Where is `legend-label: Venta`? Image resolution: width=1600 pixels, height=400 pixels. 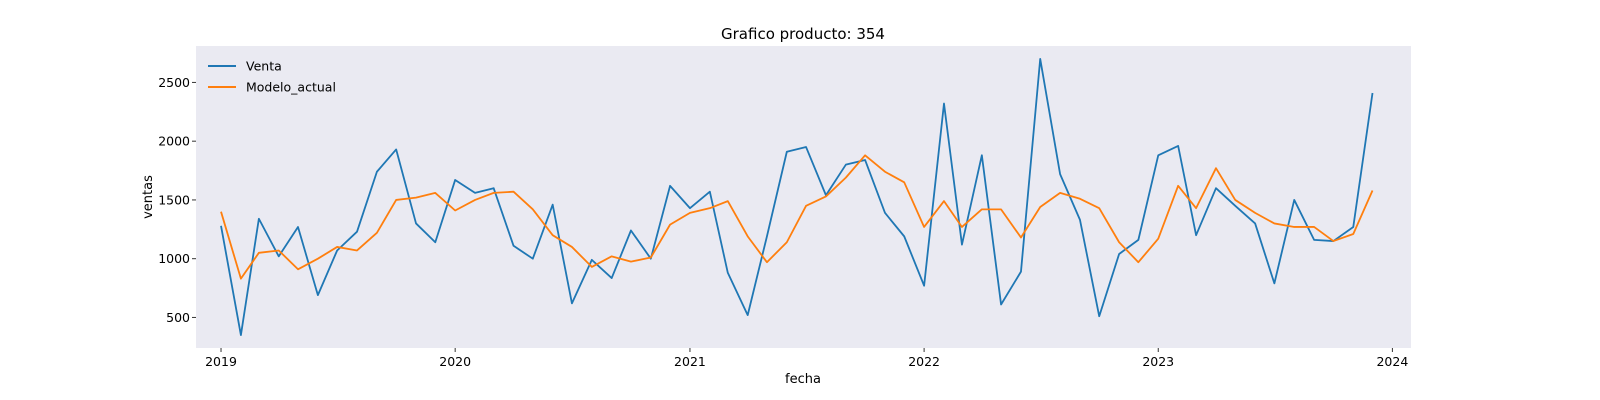
legend-label: Venta is located at coordinates (264, 66).